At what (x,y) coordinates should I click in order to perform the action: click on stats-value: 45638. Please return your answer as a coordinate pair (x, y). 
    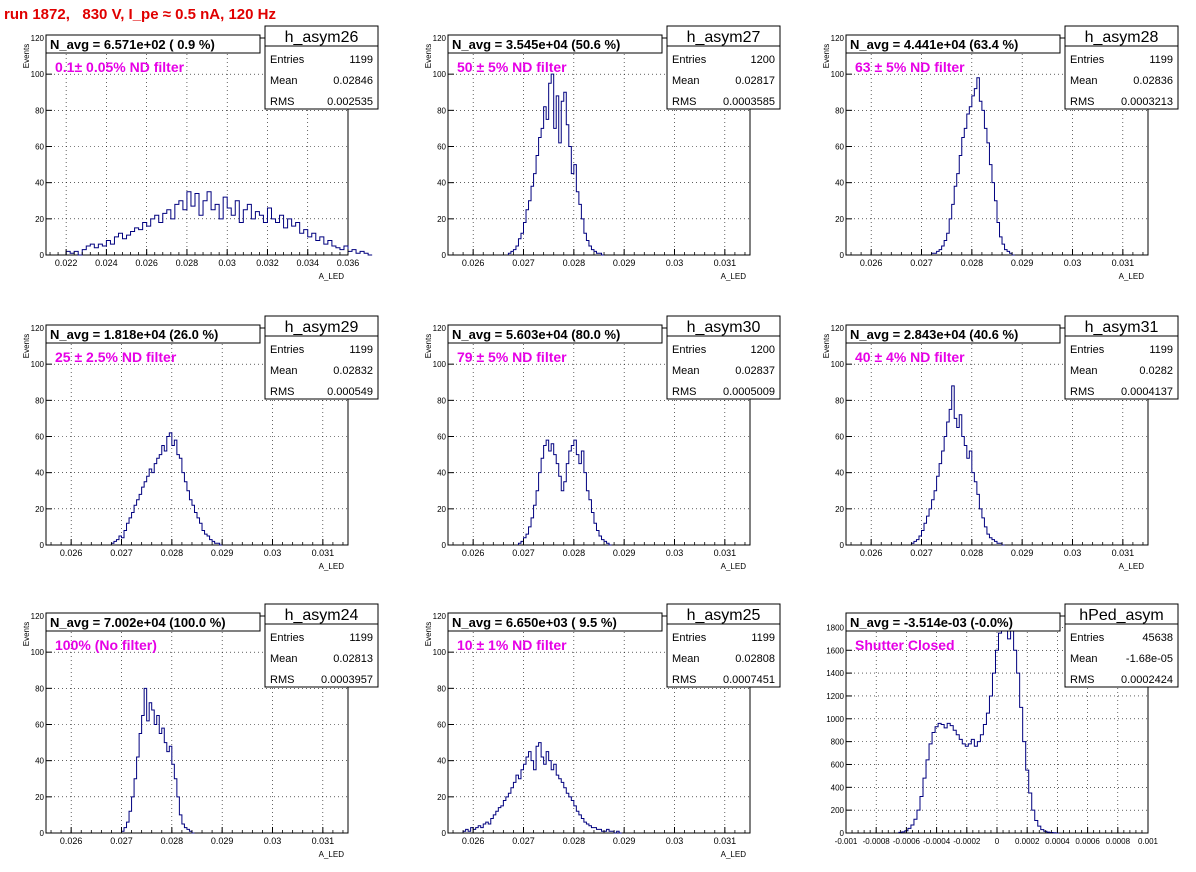
    Looking at the image, I should click on (1157, 638).